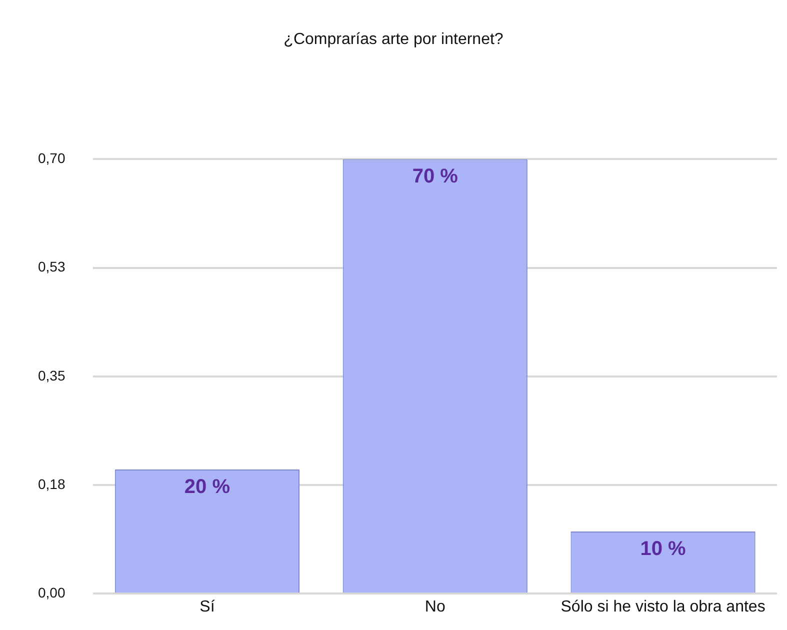 The image size is (787, 630). I want to click on y-tick-label: 0,18, so click(52, 484).